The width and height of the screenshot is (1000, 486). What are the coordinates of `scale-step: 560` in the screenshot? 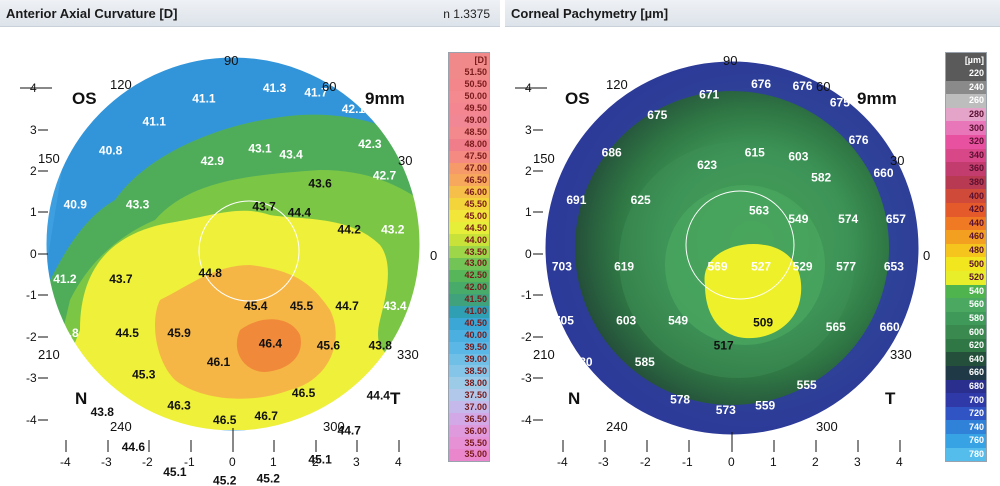 It's located at (966, 305).